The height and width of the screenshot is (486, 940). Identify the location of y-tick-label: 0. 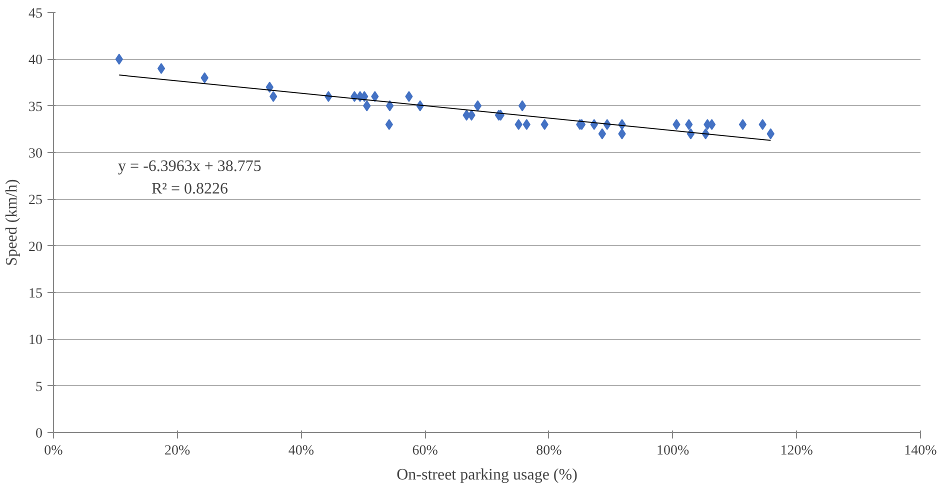
(39, 434).